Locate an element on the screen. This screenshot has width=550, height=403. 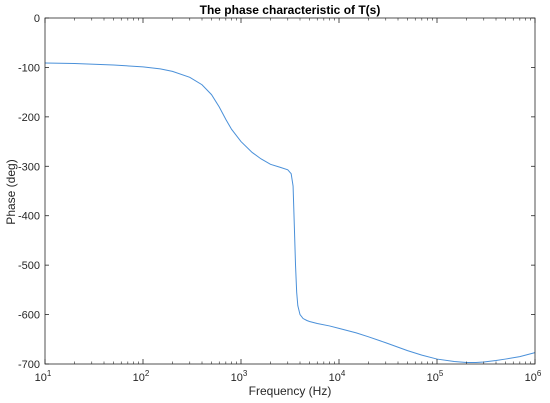
x-tick-label: 10¹ is located at coordinates (43, 376).